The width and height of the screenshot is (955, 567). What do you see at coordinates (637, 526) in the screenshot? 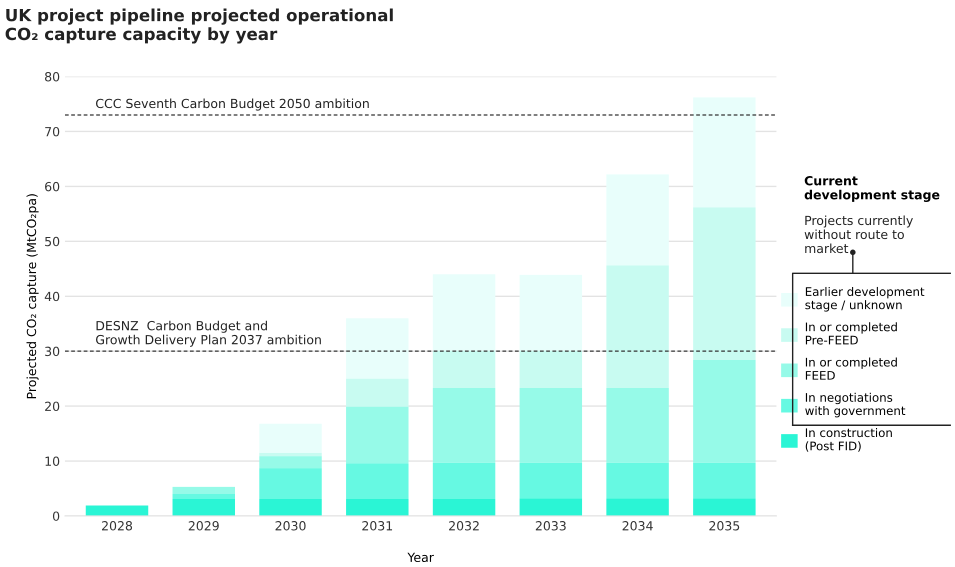
I see `x-tick-label: 2034` at bounding box center [637, 526].